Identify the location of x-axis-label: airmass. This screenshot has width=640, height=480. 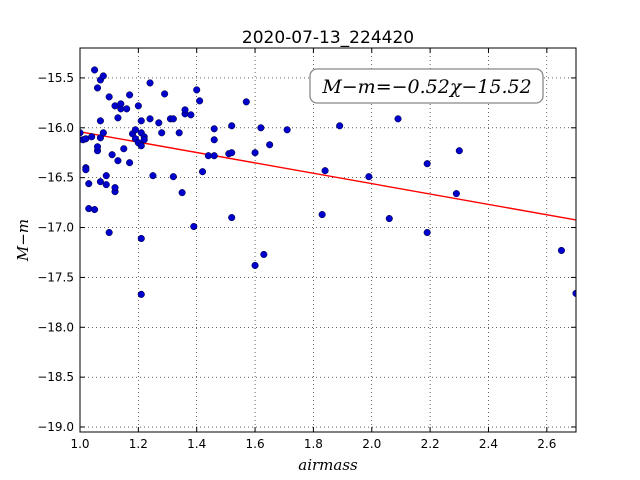
(328, 465).